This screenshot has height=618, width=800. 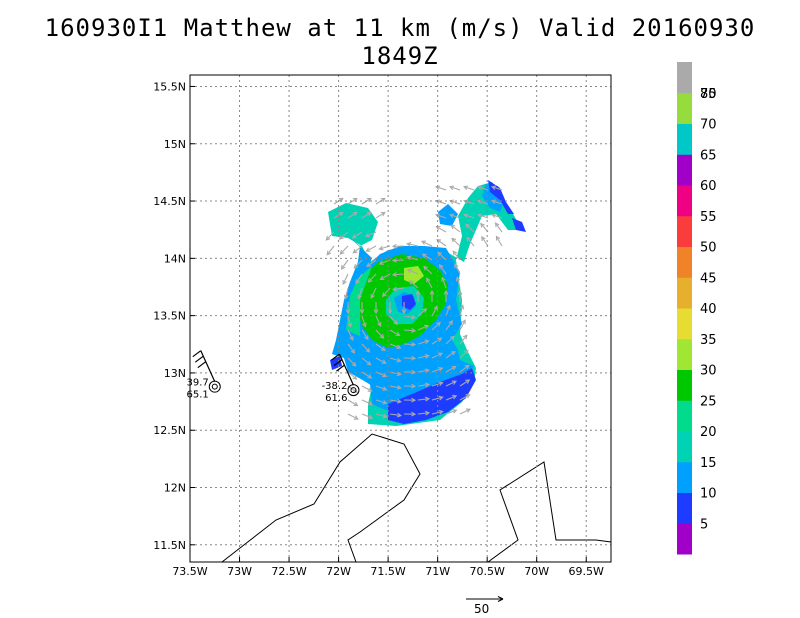 I want to click on y-tick-label: 14N, so click(x=175, y=258).